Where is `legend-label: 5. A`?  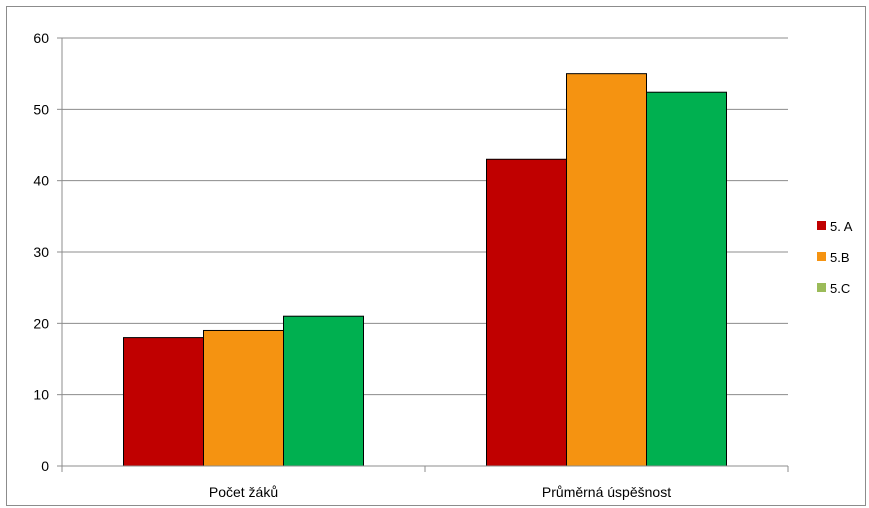 legend-label: 5. A is located at coordinates (841, 226).